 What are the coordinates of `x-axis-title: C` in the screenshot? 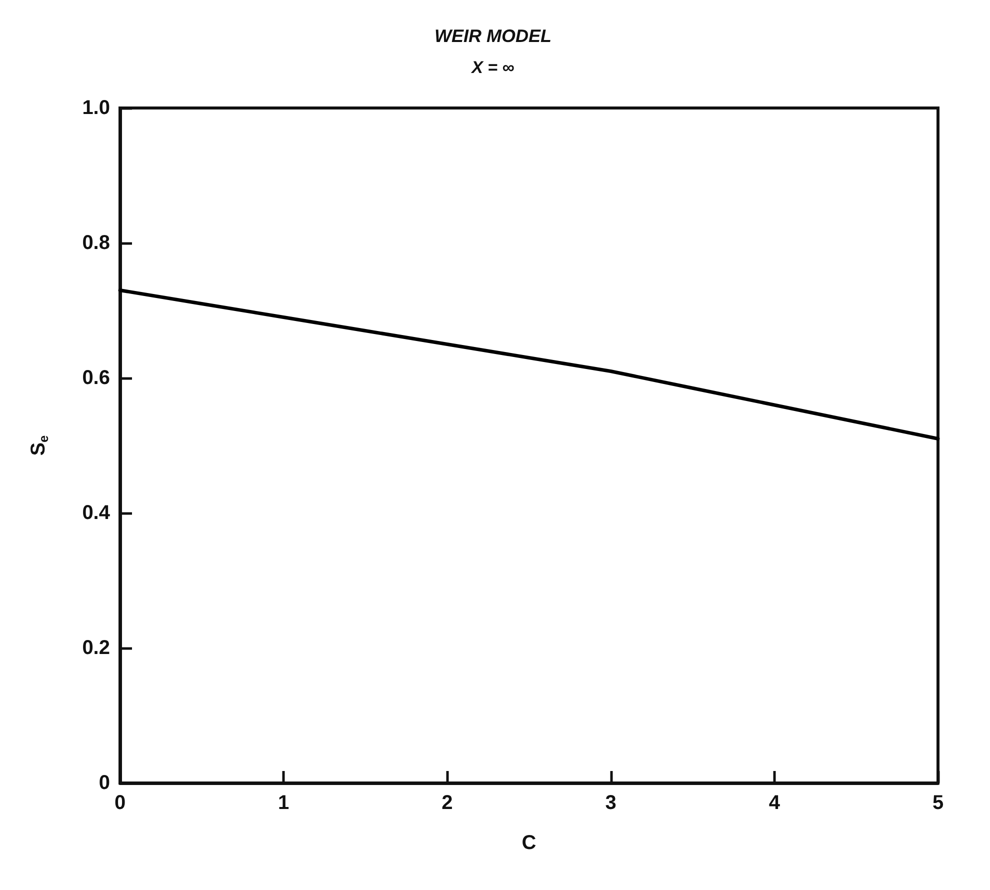 It's located at (529, 843).